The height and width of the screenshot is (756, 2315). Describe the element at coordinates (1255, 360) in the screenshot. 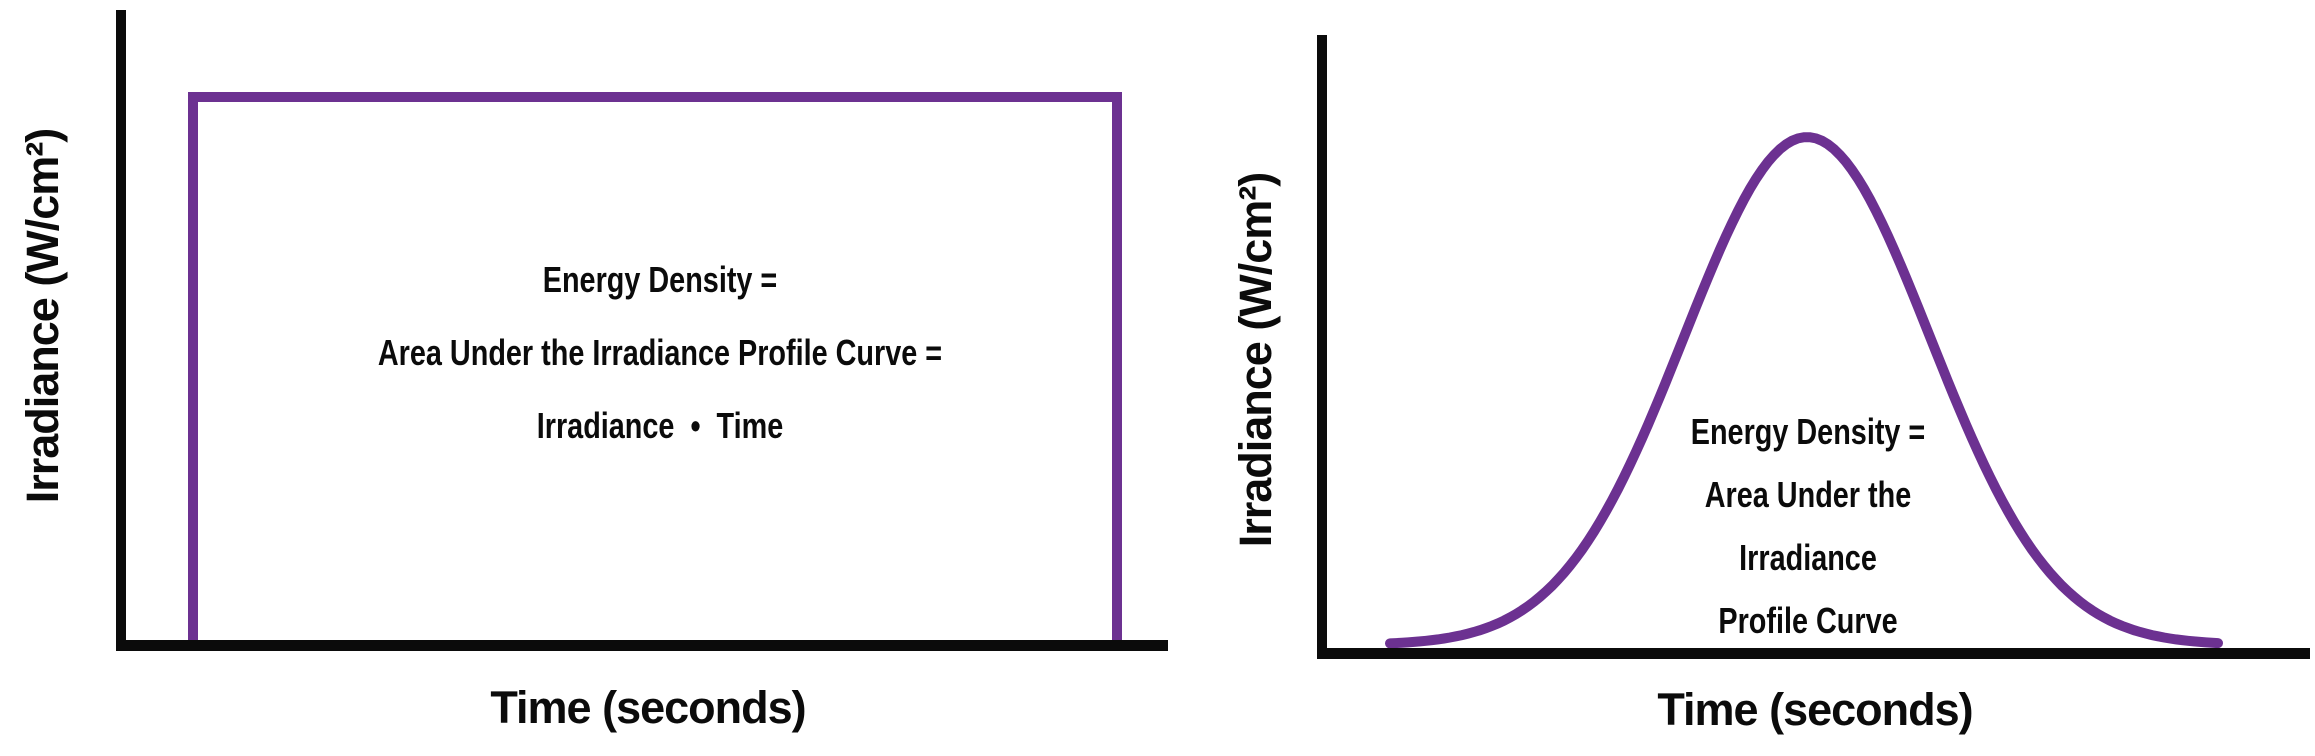

I see `right-chart-y-axis-label: Irradiance (W/cm²)` at that location.